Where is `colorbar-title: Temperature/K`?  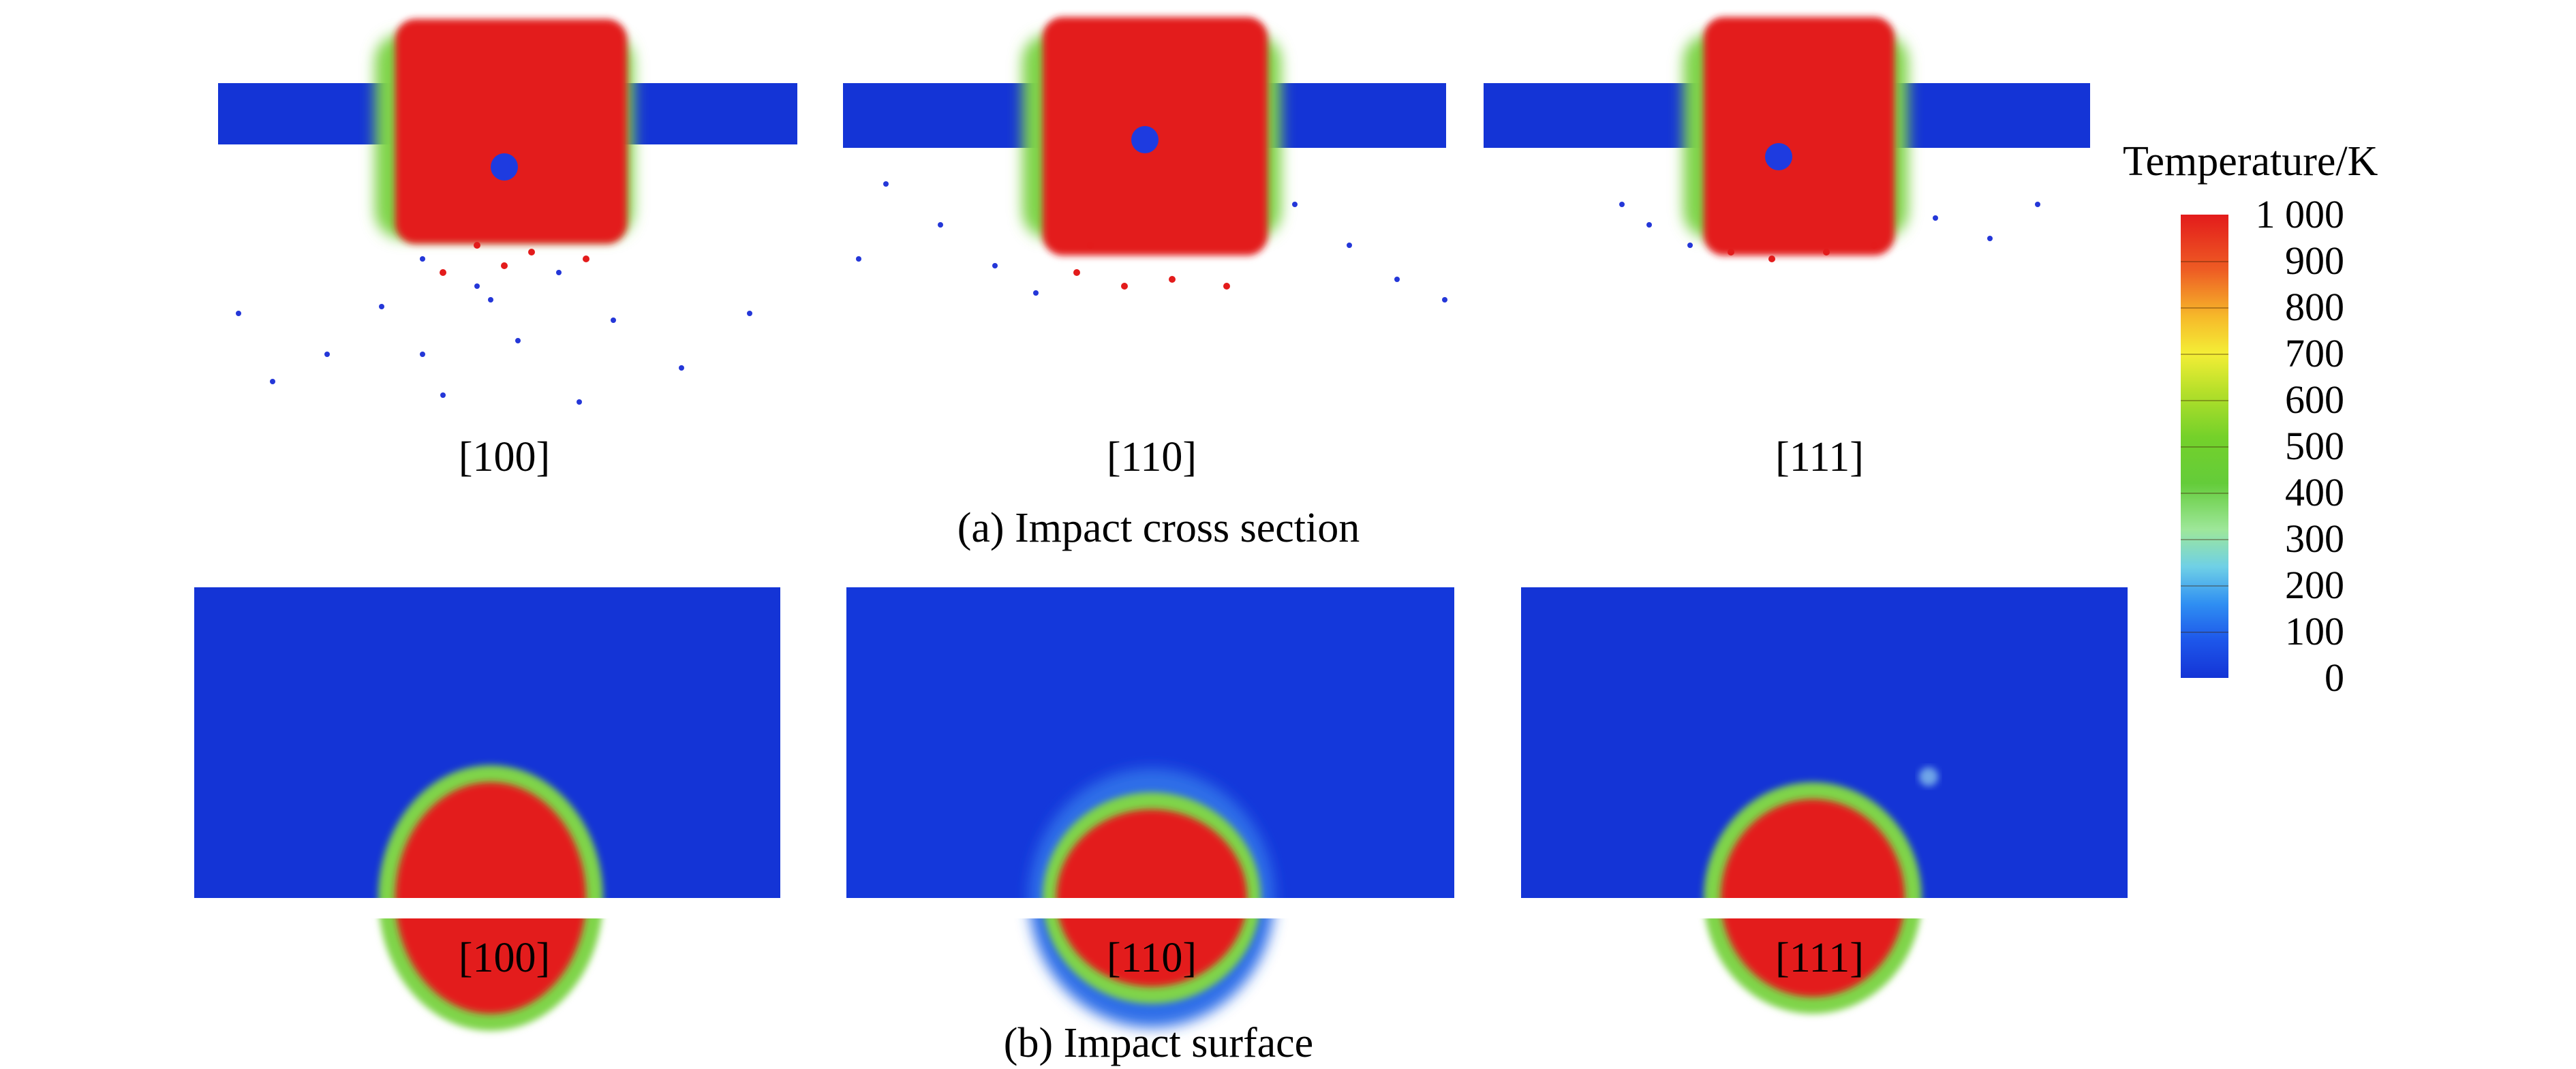 colorbar-title: Temperature/K is located at coordinates (2250, 161).